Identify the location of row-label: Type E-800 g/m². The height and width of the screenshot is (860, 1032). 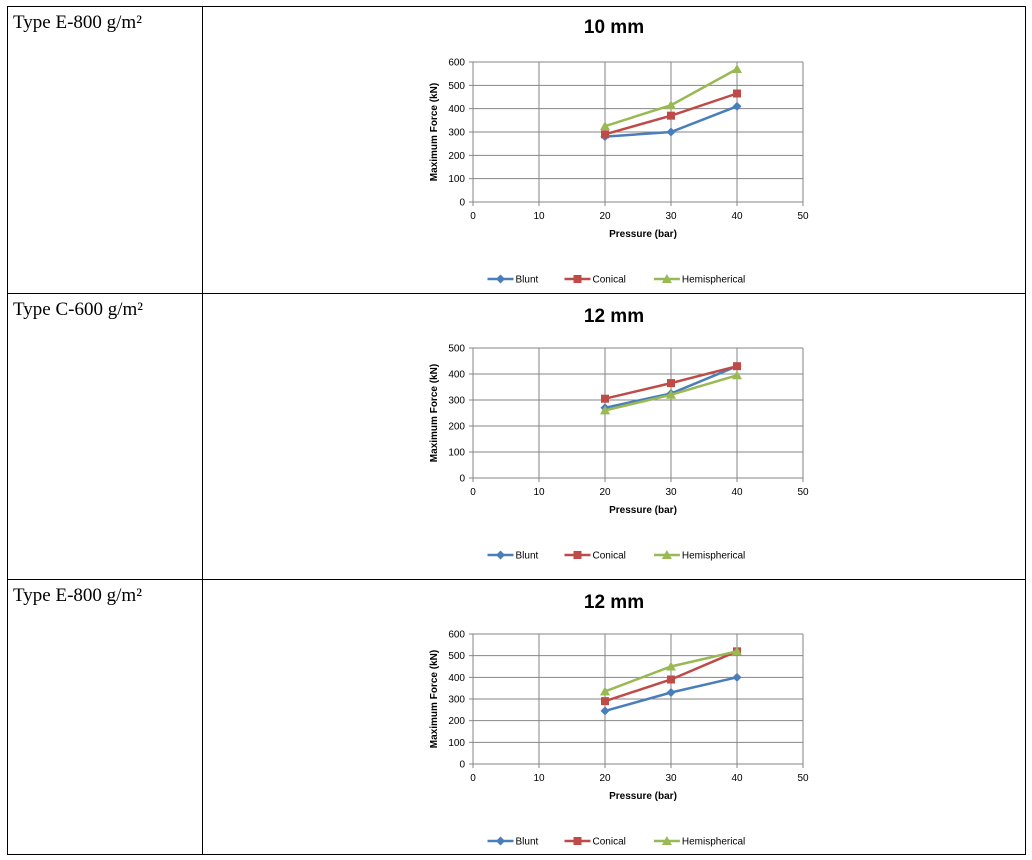
(77, 595).